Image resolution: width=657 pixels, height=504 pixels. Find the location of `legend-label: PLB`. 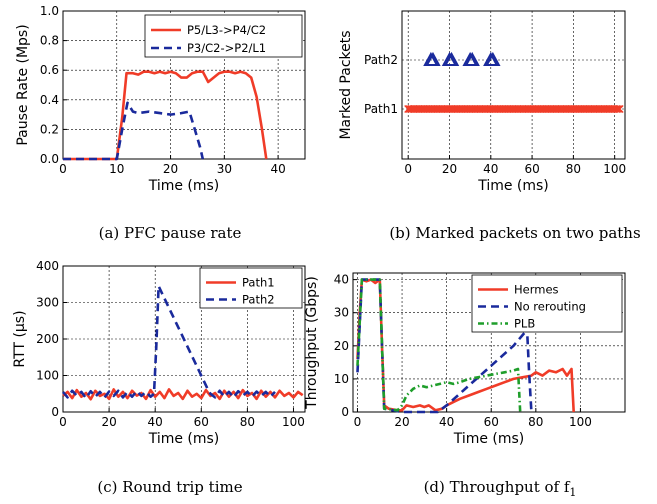

legend-label: PLB is located at coordinates (524, 324).